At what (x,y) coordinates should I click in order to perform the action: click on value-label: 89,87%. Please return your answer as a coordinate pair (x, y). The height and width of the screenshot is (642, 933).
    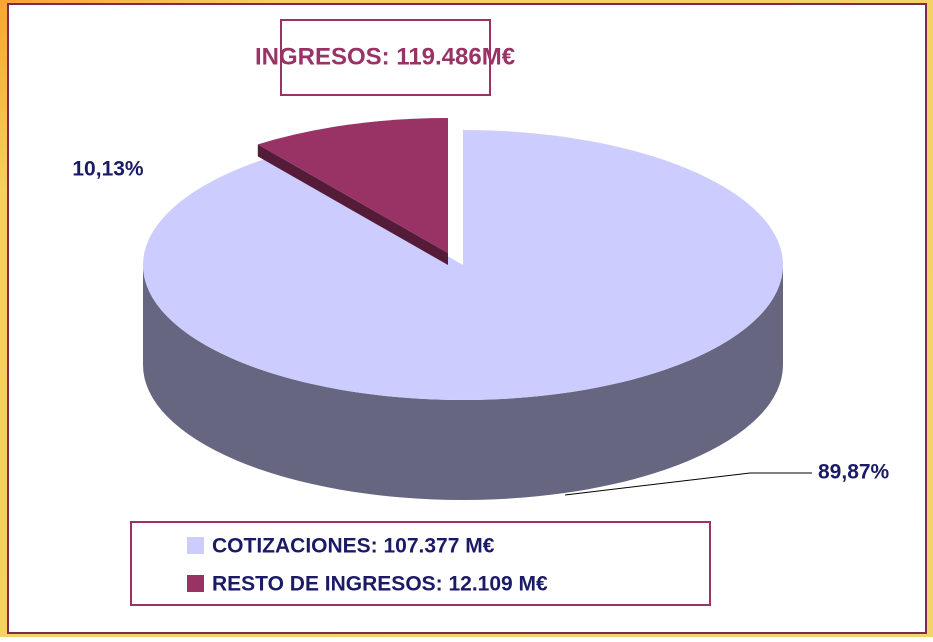
    Looking at the image, I should click on (854, 472).